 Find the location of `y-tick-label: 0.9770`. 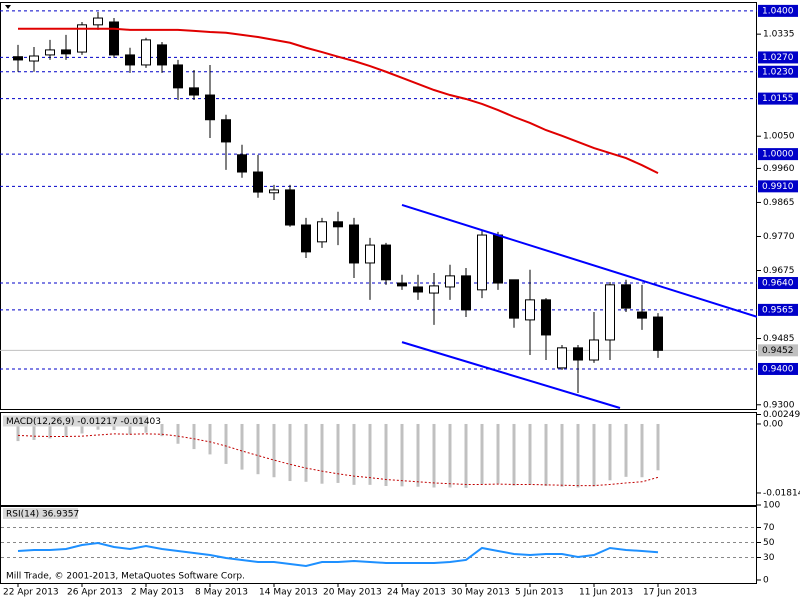

y-tick-label: 0.9770 is located at coordinates (779, 237).